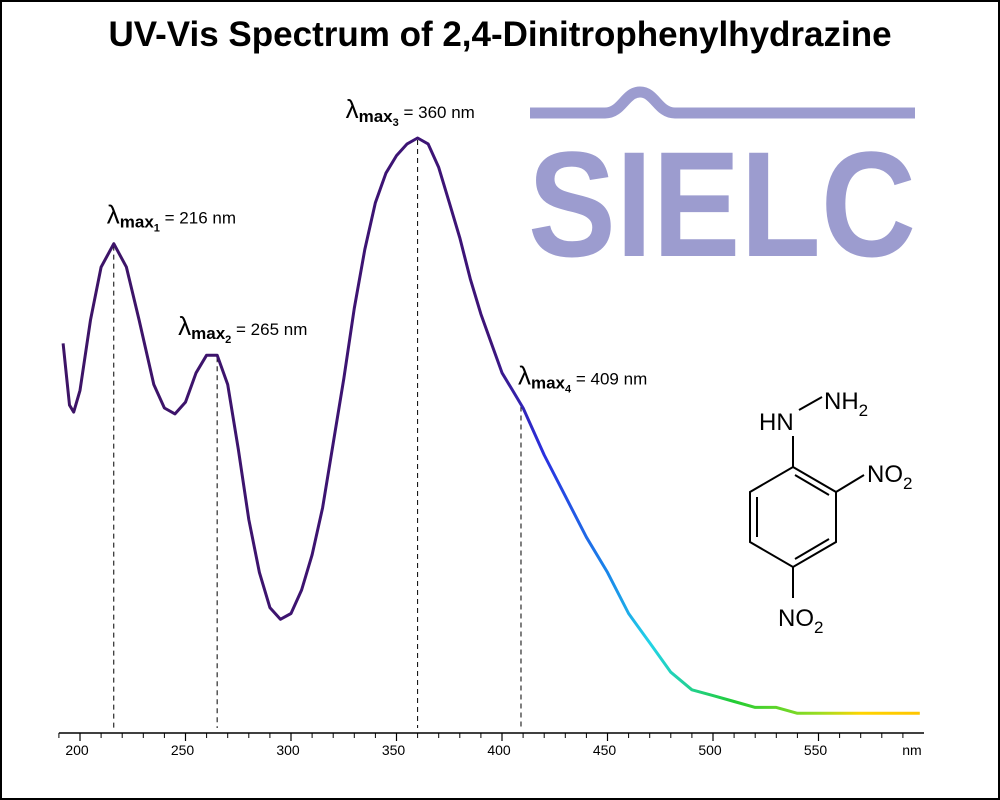  What do you see at coordinates (157, 229) in the screenshot?
I see `index: 1` at bounding box center [157, 229].